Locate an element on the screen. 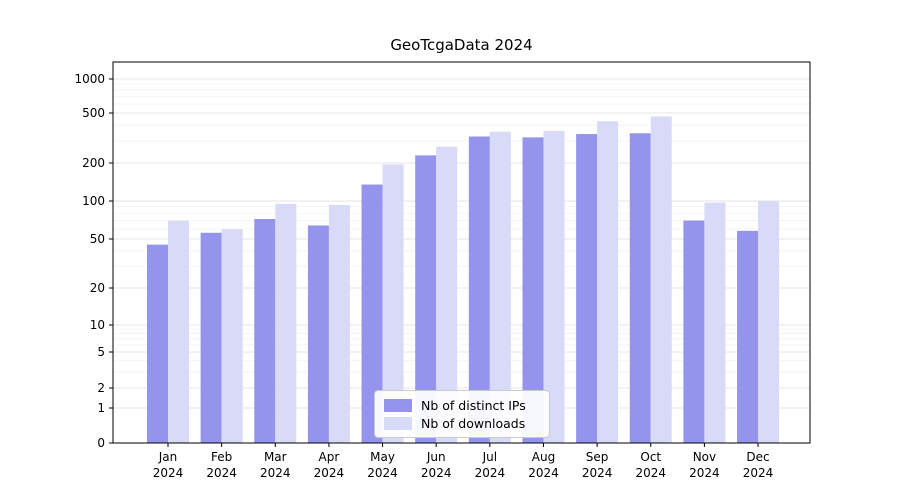 The height and width of the screenshot is (500, 900). x-tick-label: Oct is located at coordinates (650, 457).